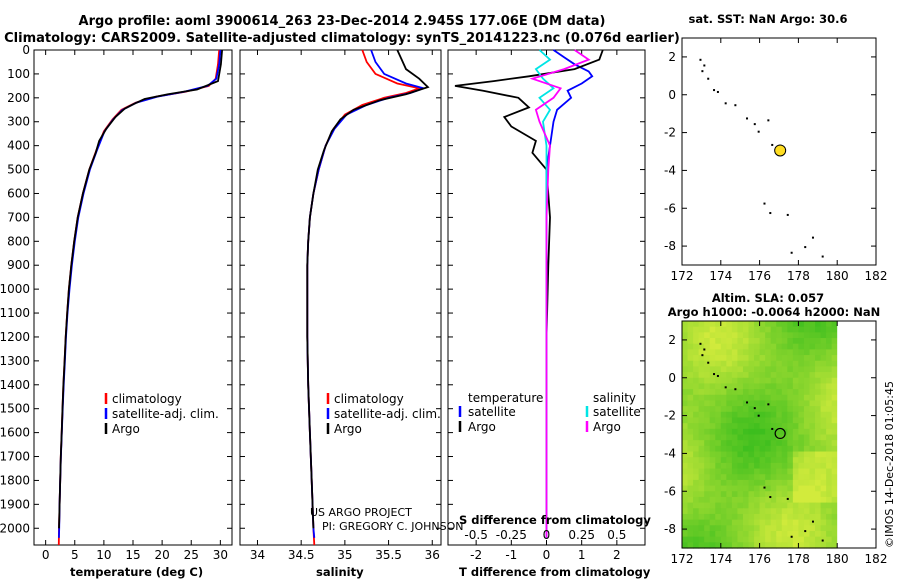 This screenshot has width=900, height=580. I want to click on series-temperature-argo, so click(529, 289).